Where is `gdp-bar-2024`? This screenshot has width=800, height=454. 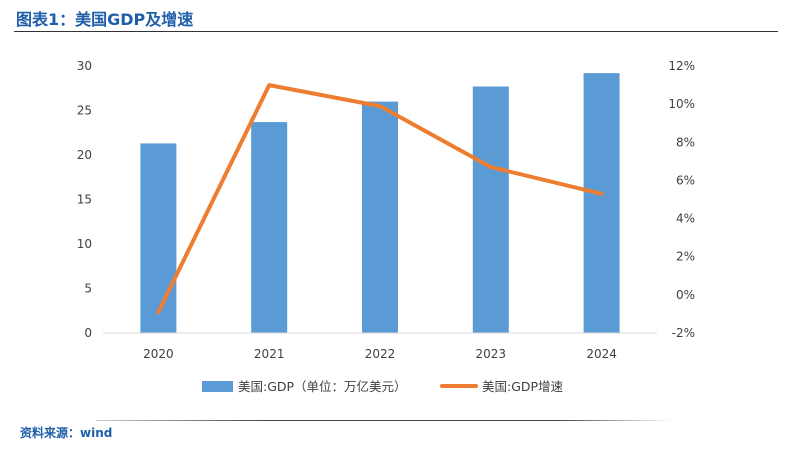 gdp-bar-2024 is located at coordinates (601, 203).